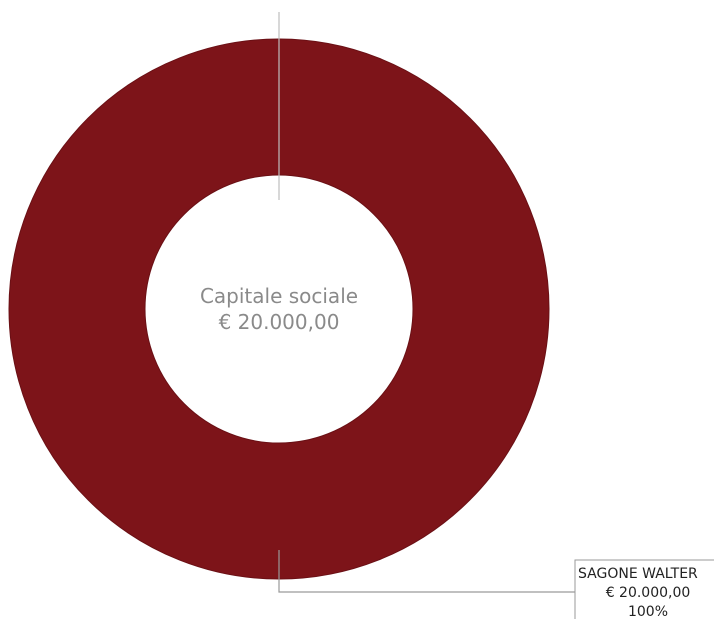 Image resolution: width=714 pixels, height=619 pixels. I want to click on slice-label-box: SAGONE WALTER € 20.000,00 100%, so click(644, 589).